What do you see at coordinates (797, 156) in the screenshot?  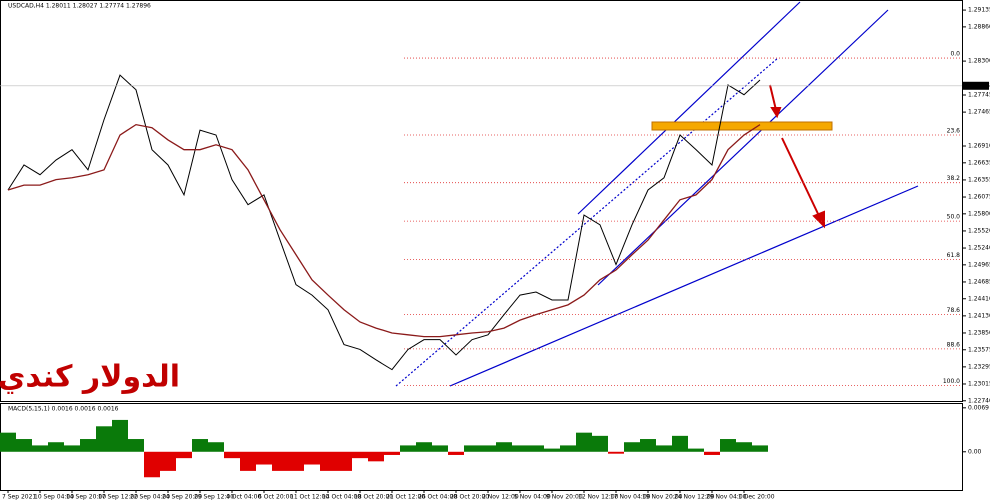 I see `arrows` at bounding box center [797, 156].